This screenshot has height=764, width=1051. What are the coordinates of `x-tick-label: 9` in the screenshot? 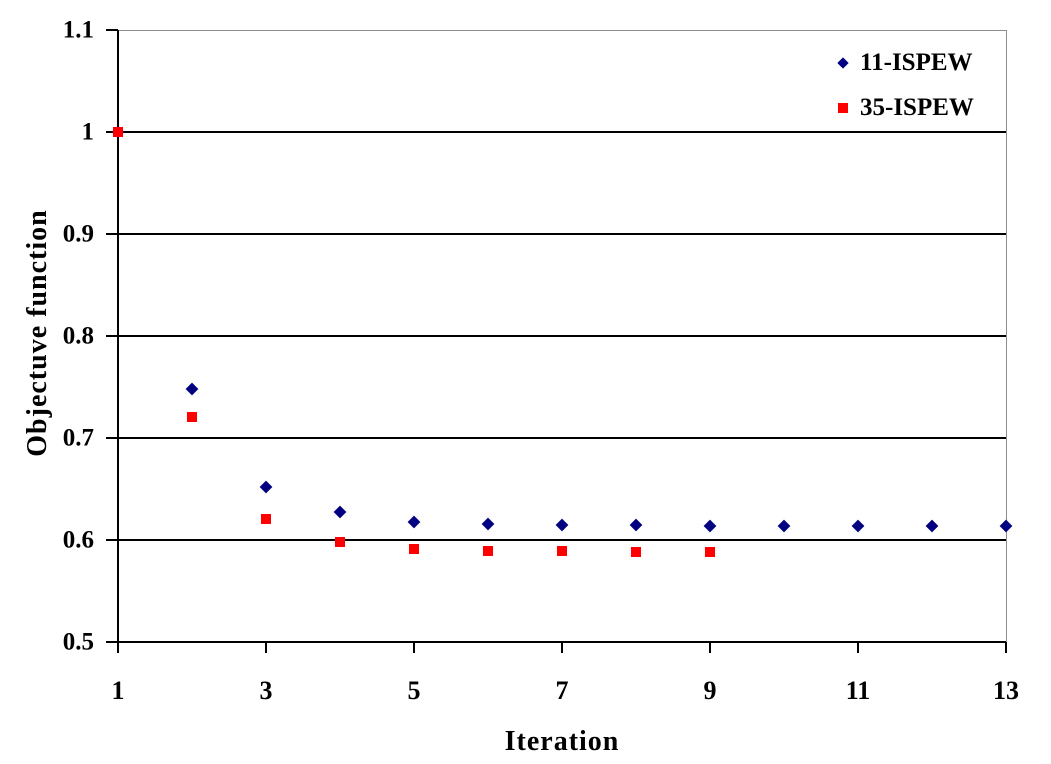 It's located at (710, 690).